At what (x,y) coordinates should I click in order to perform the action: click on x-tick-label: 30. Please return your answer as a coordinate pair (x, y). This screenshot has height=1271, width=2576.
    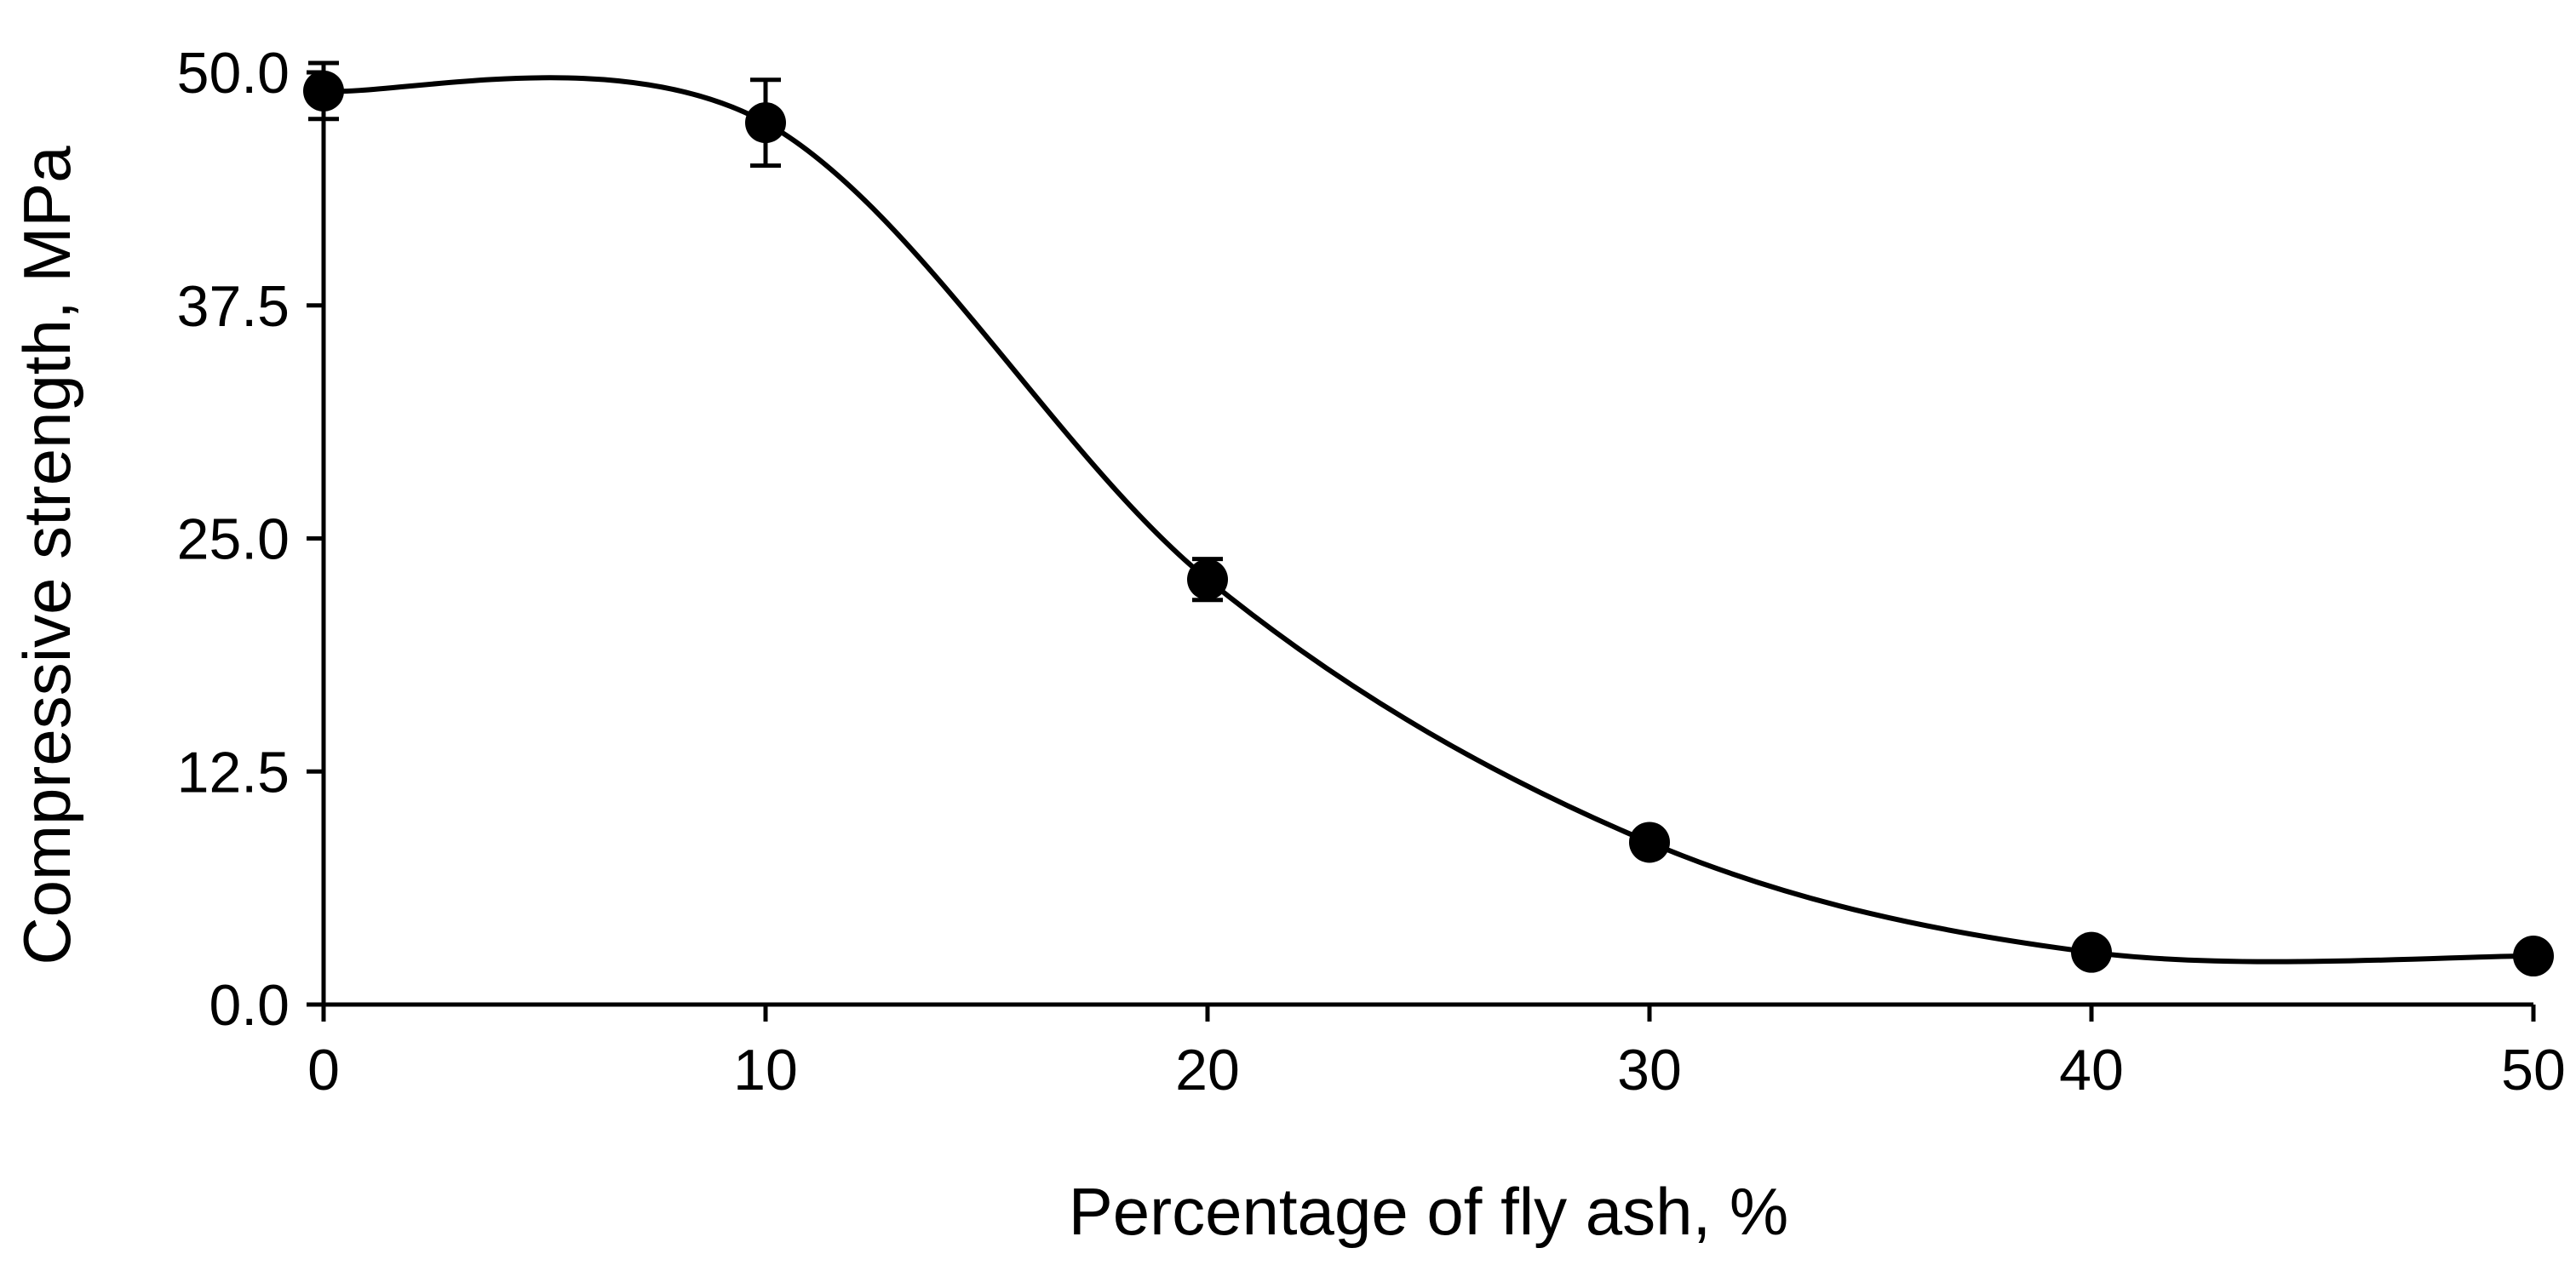
    Looking at the image, I should click on (1649, 1070).